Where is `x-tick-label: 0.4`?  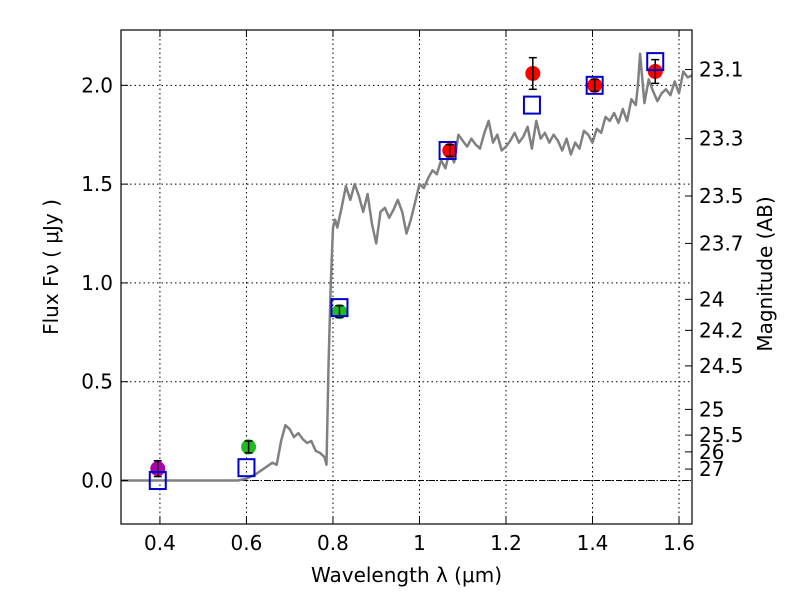 x-tick-label: 0.4 is located at coordinates (160, 543).